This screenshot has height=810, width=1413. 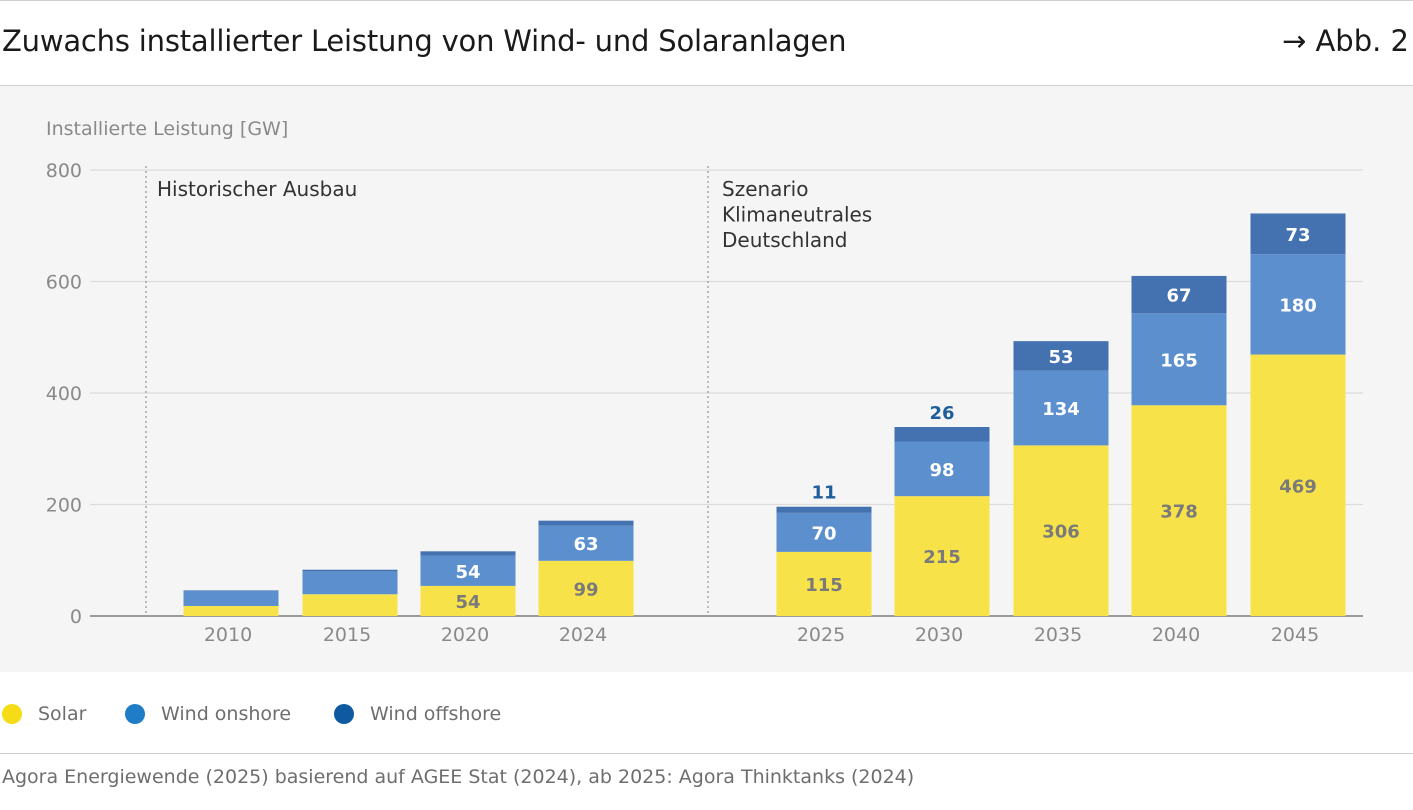 I want to click on x-tick-label: 2035, so click(x=1058, y=635).